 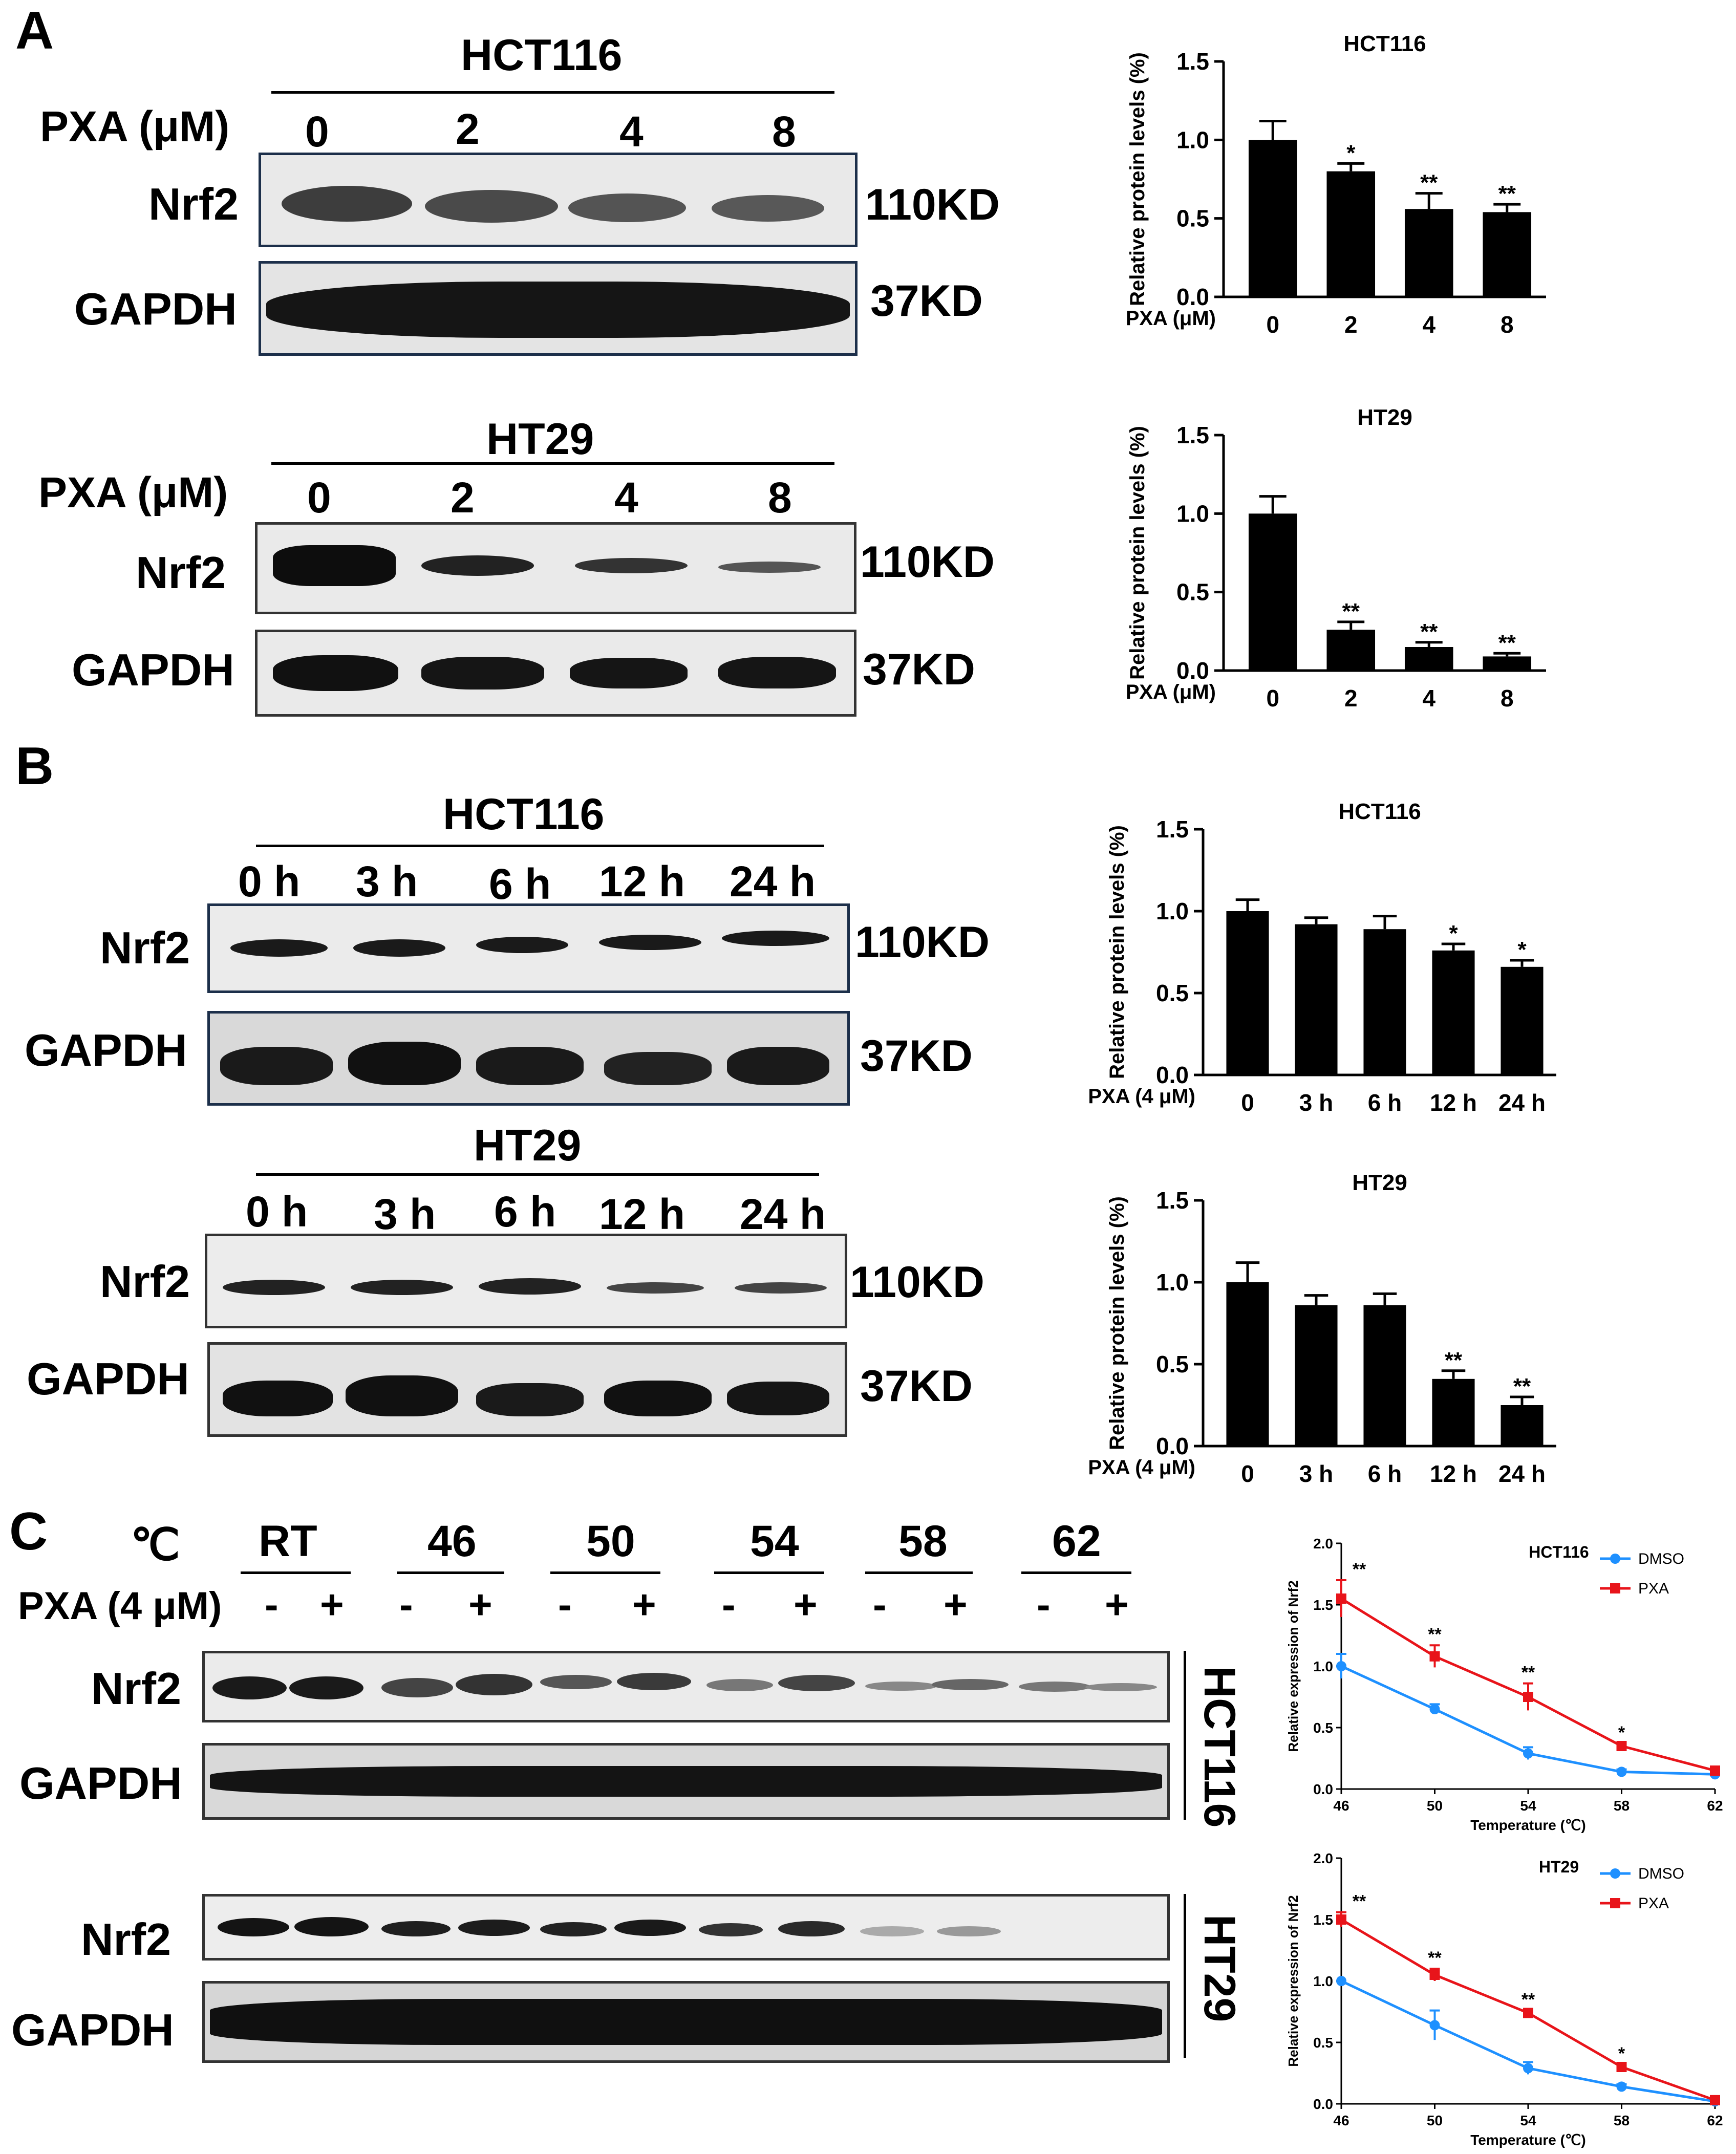 What do you see at coordinates (1137, 553) in the screenshot?
I see `y-axis-label: Relative protein levels (%)` at bounding box center [1137, 553].